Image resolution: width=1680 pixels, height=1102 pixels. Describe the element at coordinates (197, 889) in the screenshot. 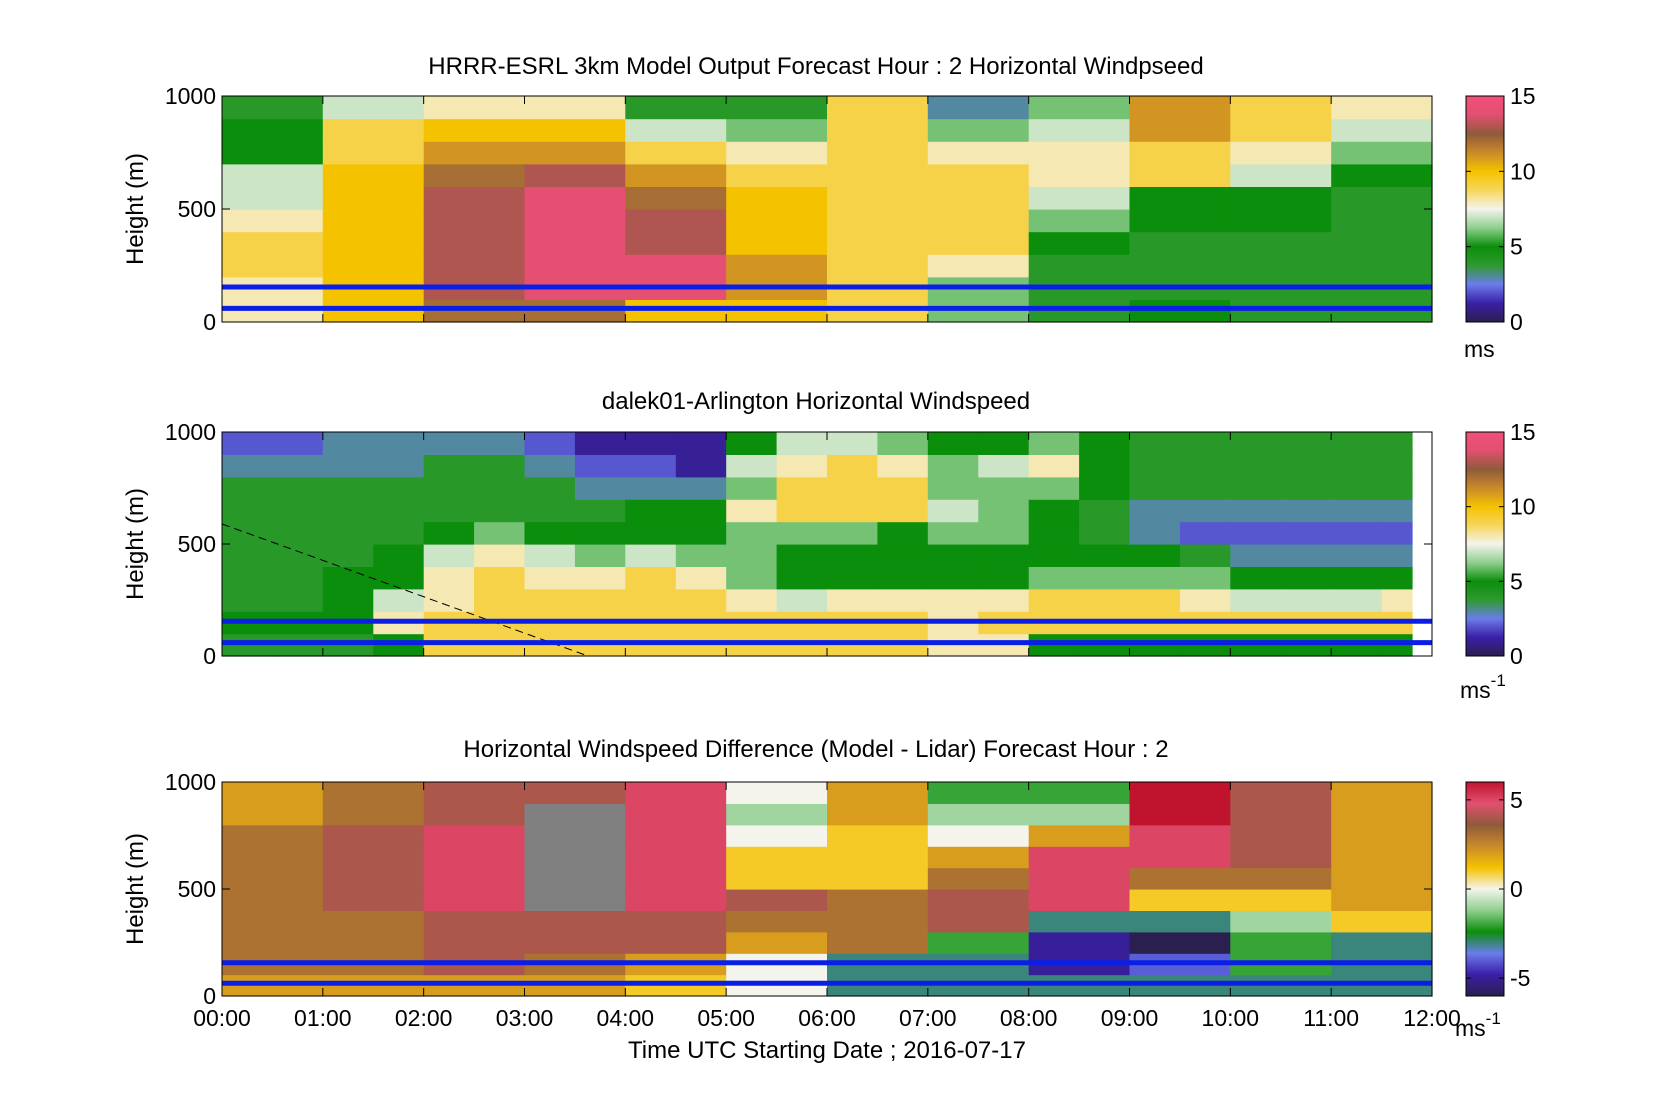

I see `y-tick-label: 500` at that location.